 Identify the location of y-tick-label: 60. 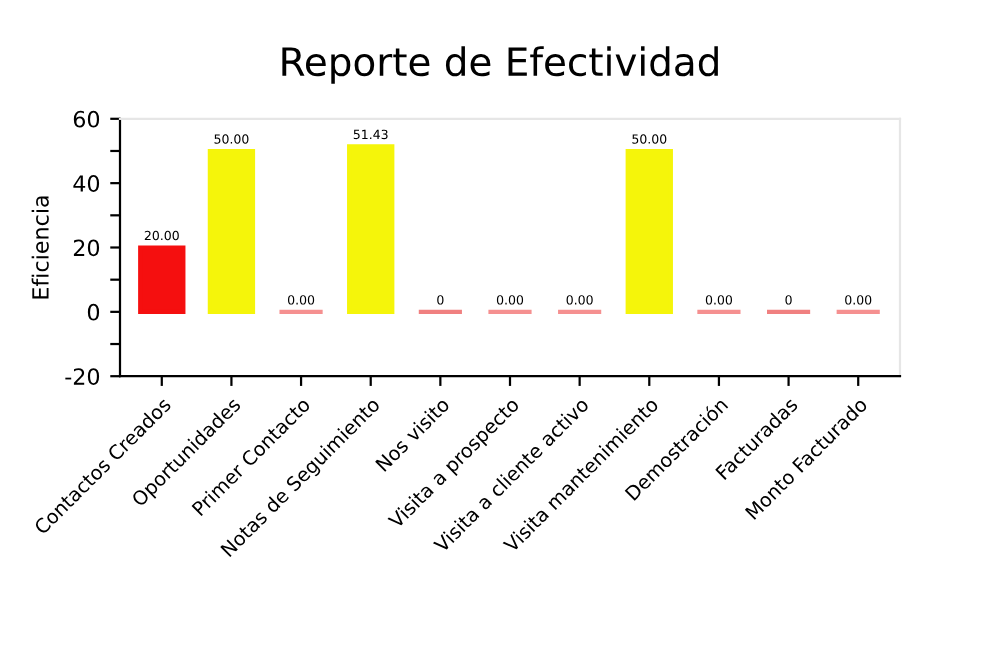
(86, 119).